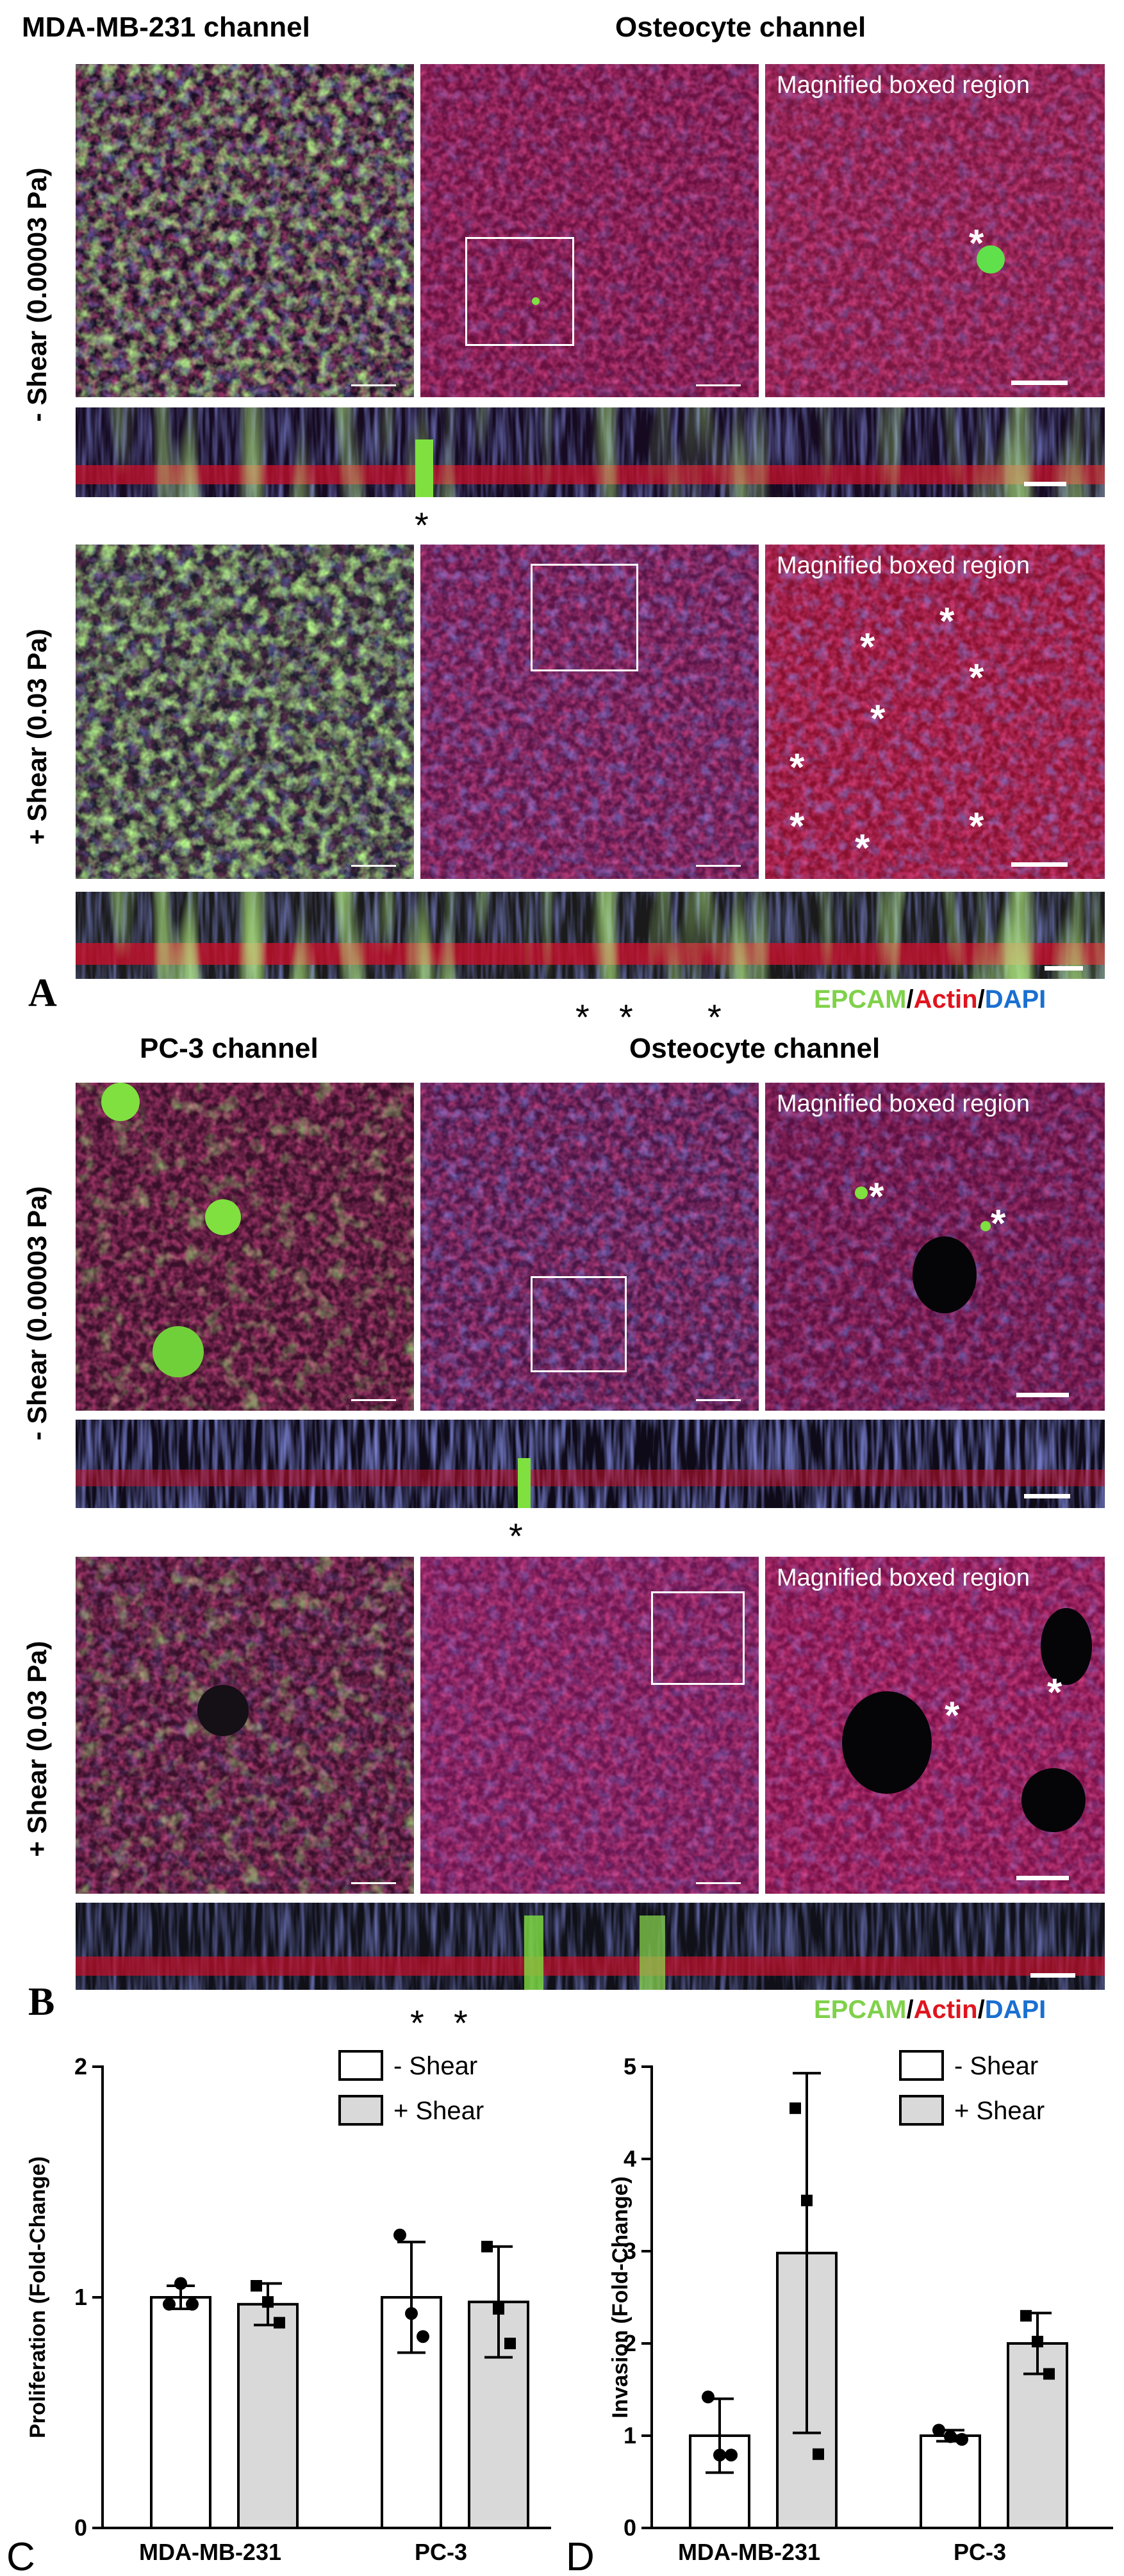 The height and width of the screenshot is (2576, 1124). Describe the element at coordinates (630, 2527) in the screenshot. I see `y-tick-label: 0` at that location.